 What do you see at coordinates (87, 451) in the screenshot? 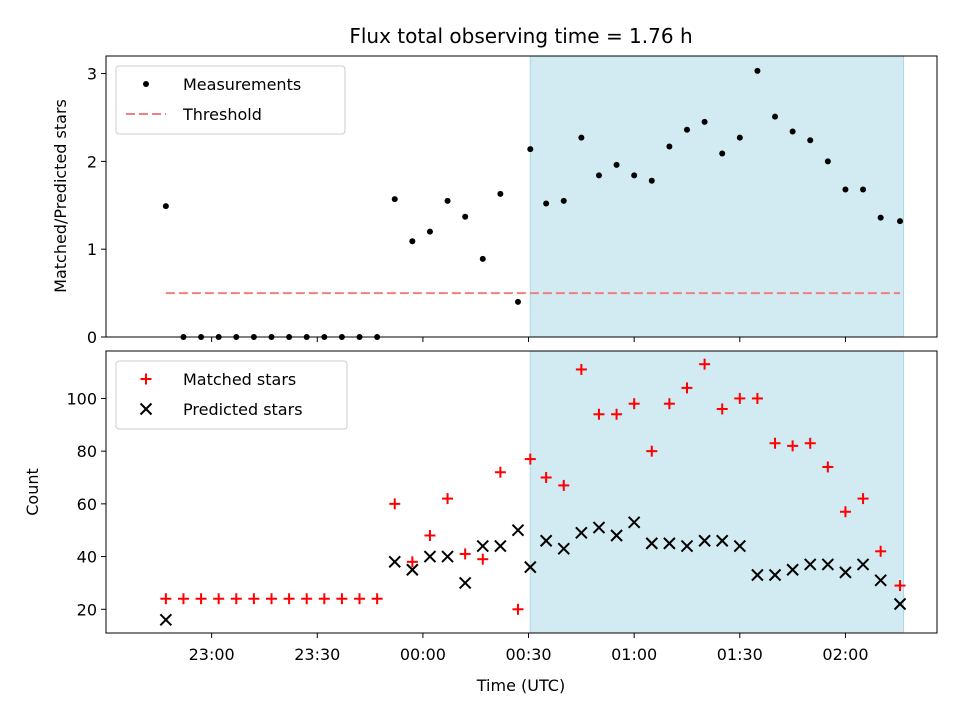
I see `y-tick-label: 80` at bounding box center [87, 451].